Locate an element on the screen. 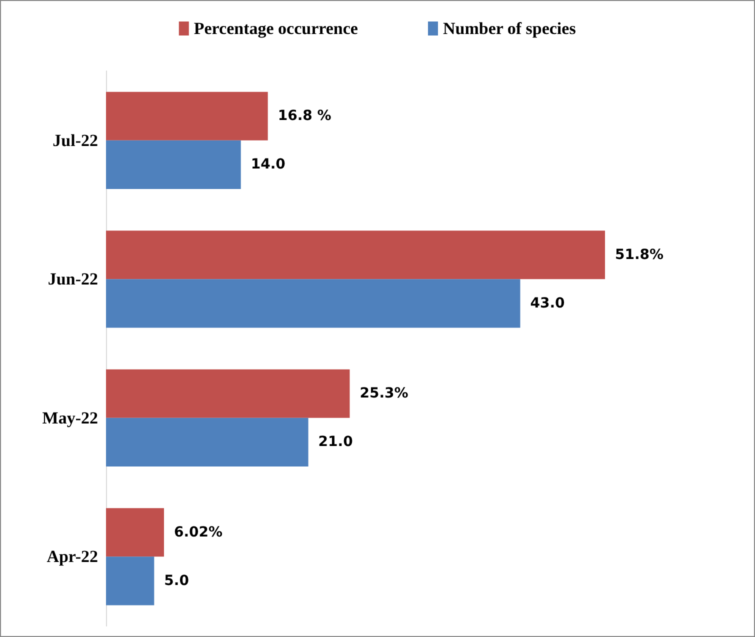  data-label: 25.3% is located at coordinates (384, 394).